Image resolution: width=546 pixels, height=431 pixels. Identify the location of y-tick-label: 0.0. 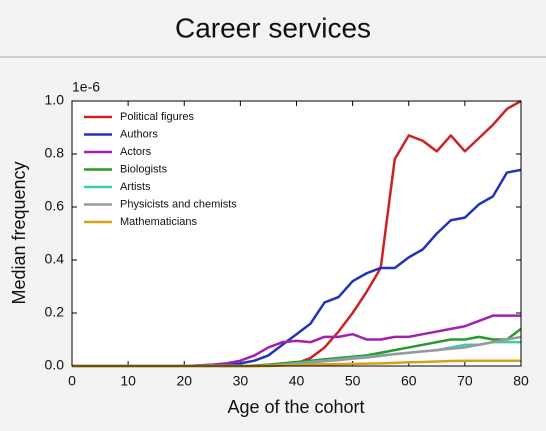
(55, 365).